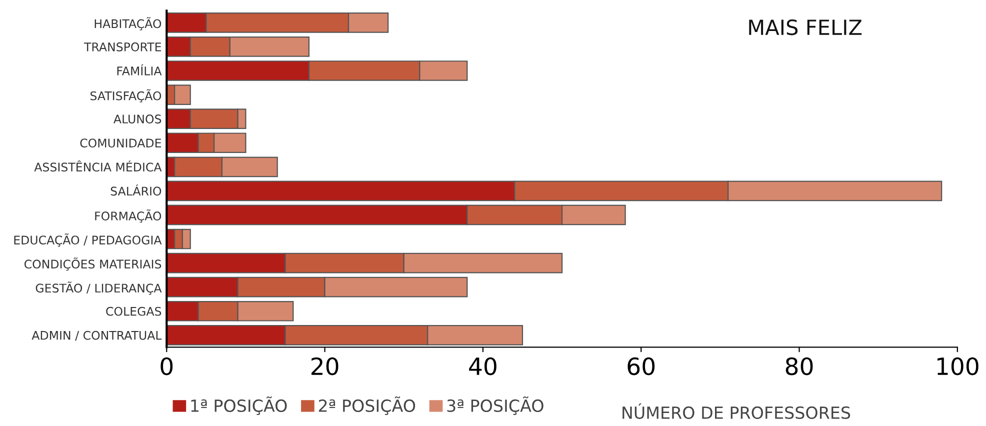 The height and width of the screenshot is (426, 986). Describe the element at coordinates (799, 366) in the screenshot. I see `x-tick-label: 80` at that location.